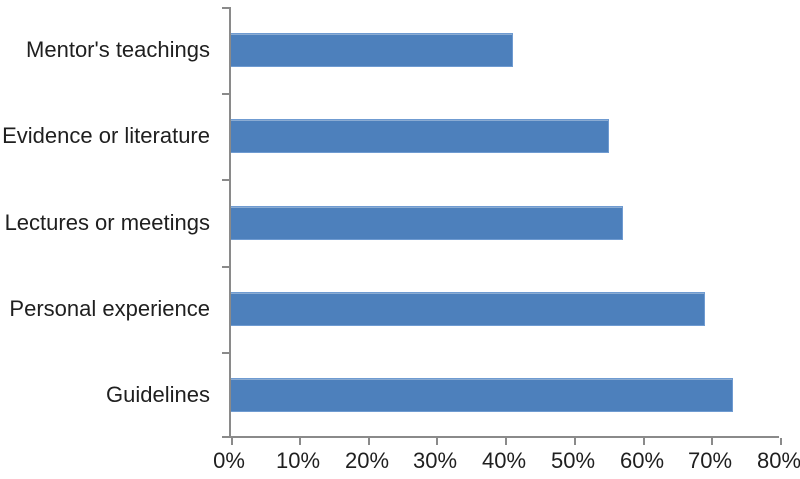  Describe the element at coordinates (229, 460) in the screenshot. I see `x-axis-tick-label: 0%` at that location.